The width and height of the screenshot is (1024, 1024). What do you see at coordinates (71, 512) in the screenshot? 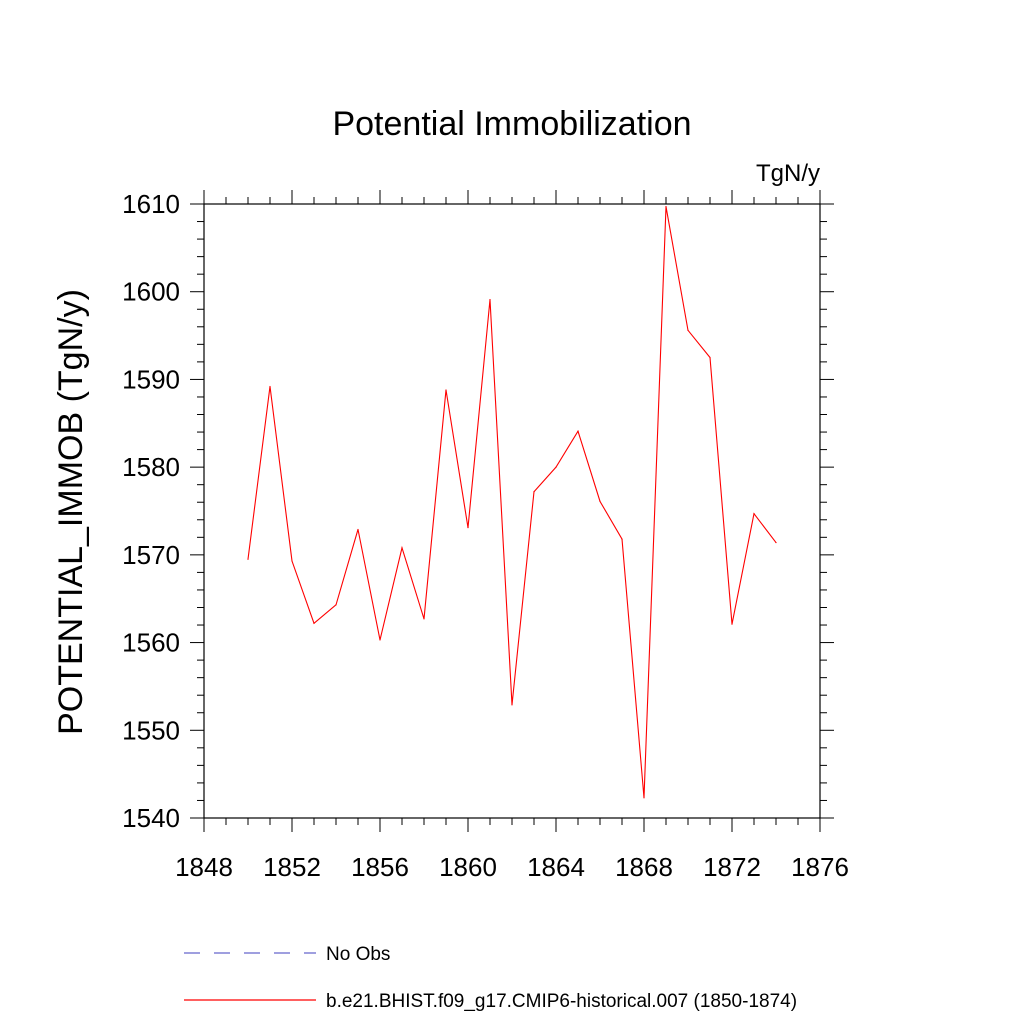
I see `y-axis-label: POTENTIAL_IMMOB (TgN/y)` at bounding box center [71, 512].